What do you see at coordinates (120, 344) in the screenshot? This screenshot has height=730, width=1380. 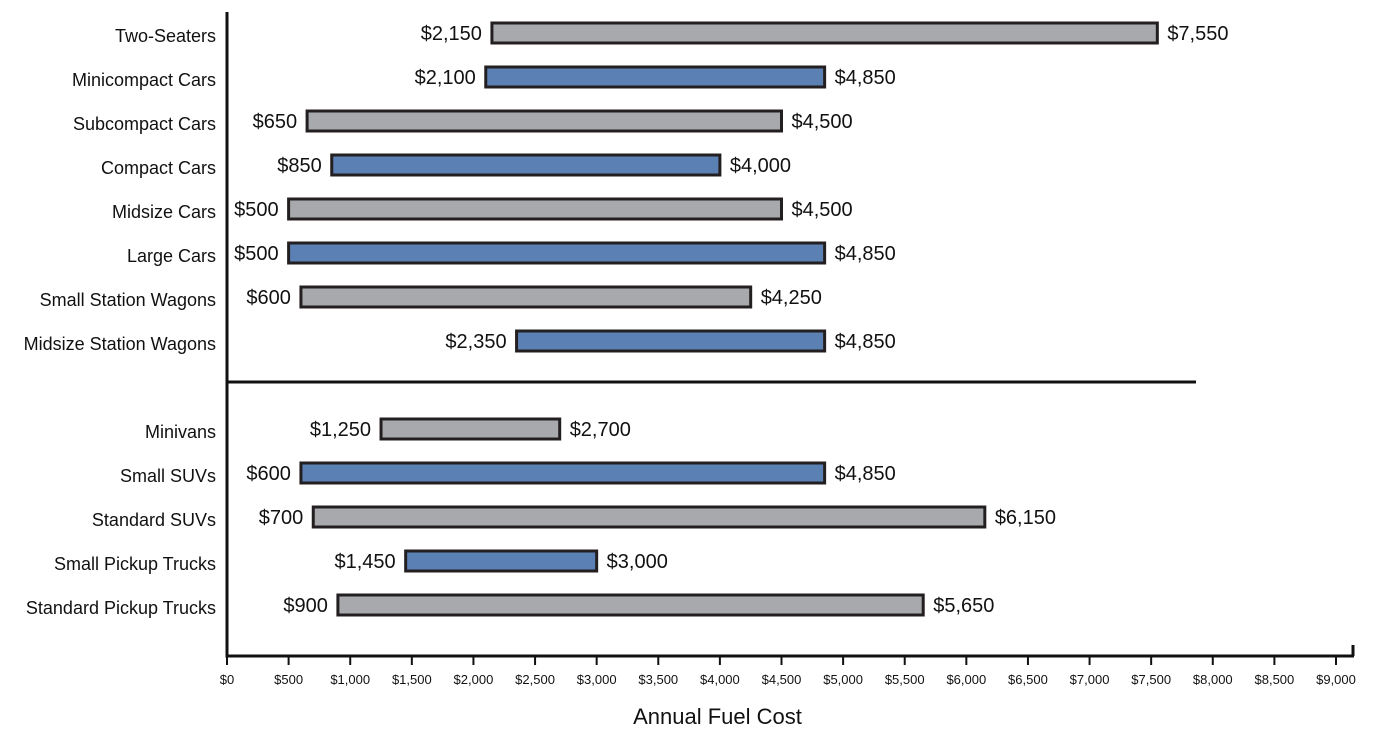 I see `category-label: Midsize Station Wagons` at bounding box center [120, 344].